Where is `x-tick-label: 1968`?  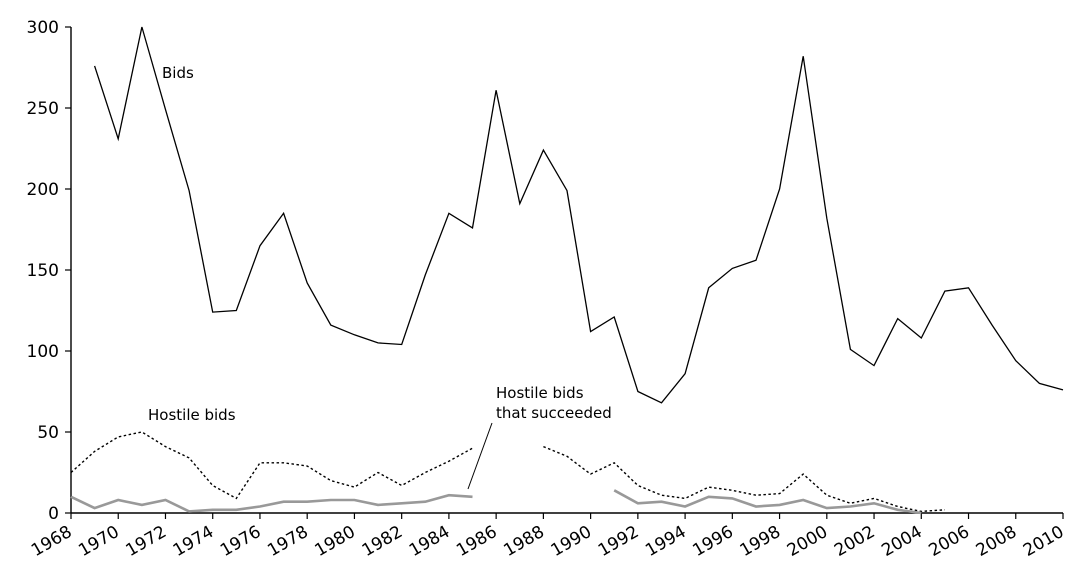 x-tick-label: 1968 is located at coordinates (51, 541).